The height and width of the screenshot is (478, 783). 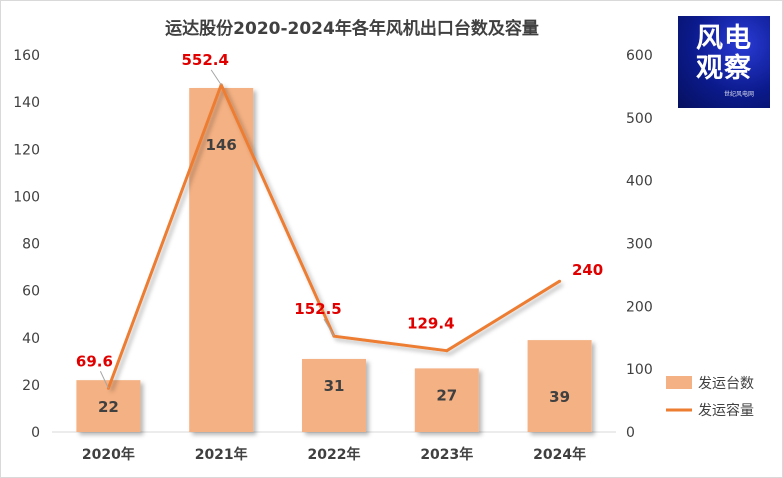 What do you see at coordinates (26, 103) in the screenshot?
I see `y-left-tick-label-7: 140` at bounding box center [26, 103].